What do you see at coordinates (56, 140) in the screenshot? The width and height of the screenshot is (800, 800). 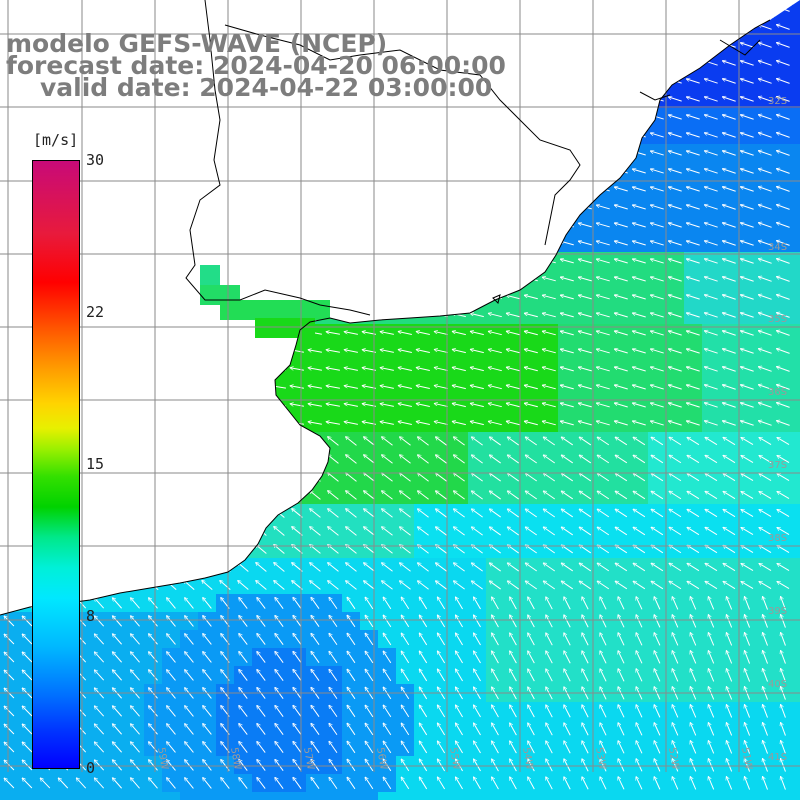 I see `colorbar-unit: [m/s]` at bounding box center [56, 140].